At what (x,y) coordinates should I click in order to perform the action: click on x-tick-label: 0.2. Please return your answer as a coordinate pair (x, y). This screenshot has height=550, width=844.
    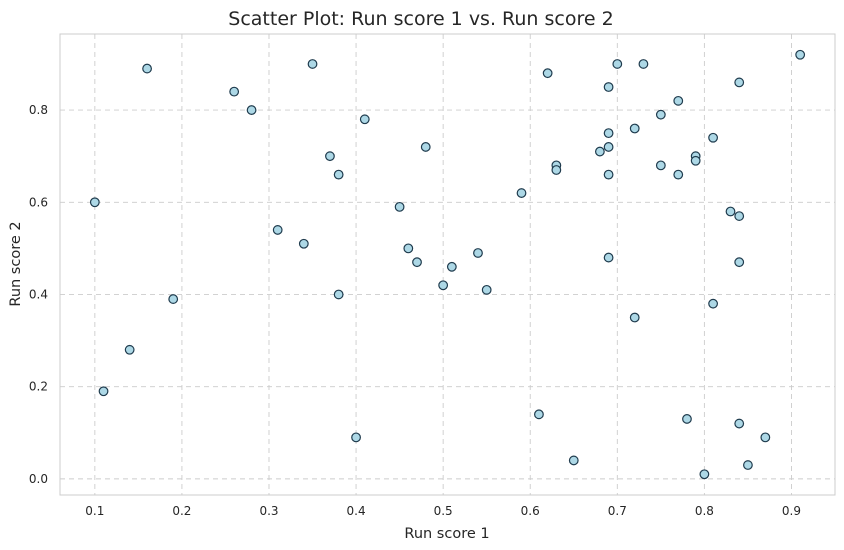
    Looking at the image, I should click on (181, 511).